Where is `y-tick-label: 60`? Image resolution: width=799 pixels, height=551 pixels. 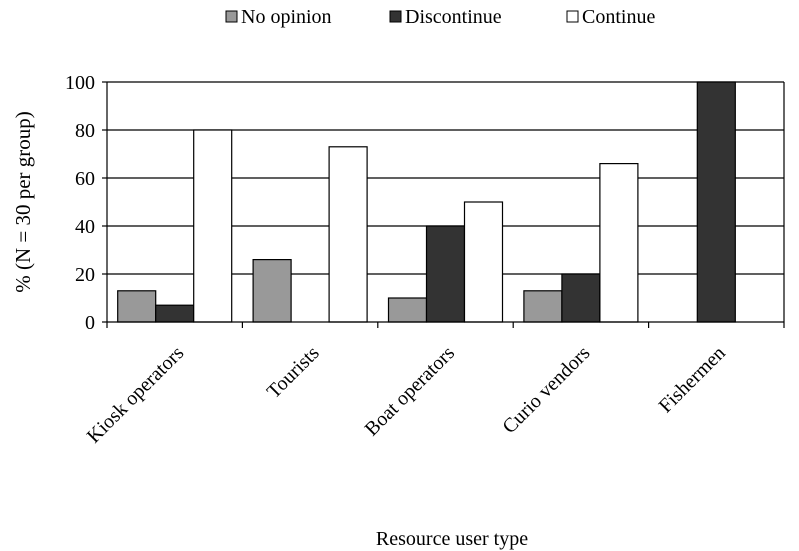 y-tick-label: 60 is located at coordinates (85, 179).